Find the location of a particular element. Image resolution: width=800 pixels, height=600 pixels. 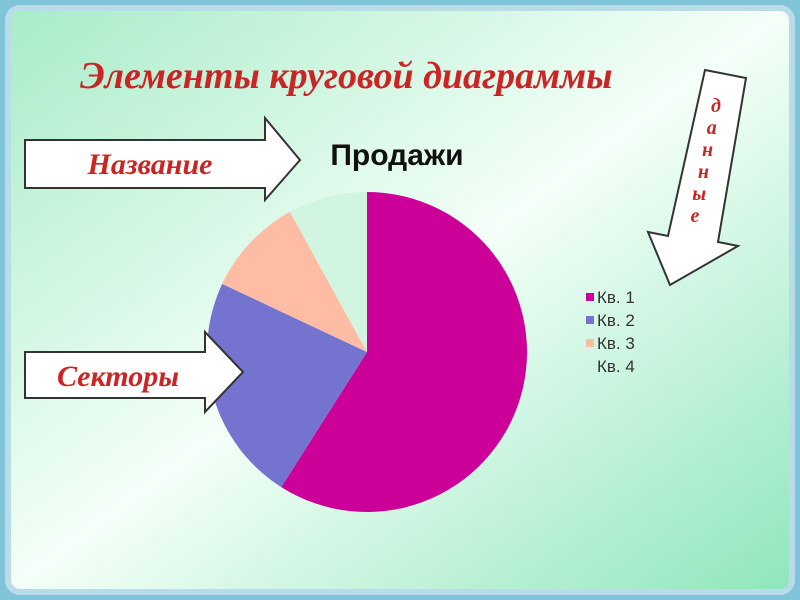

sectors-callout: Секторы is located at coordinates (118, 376).